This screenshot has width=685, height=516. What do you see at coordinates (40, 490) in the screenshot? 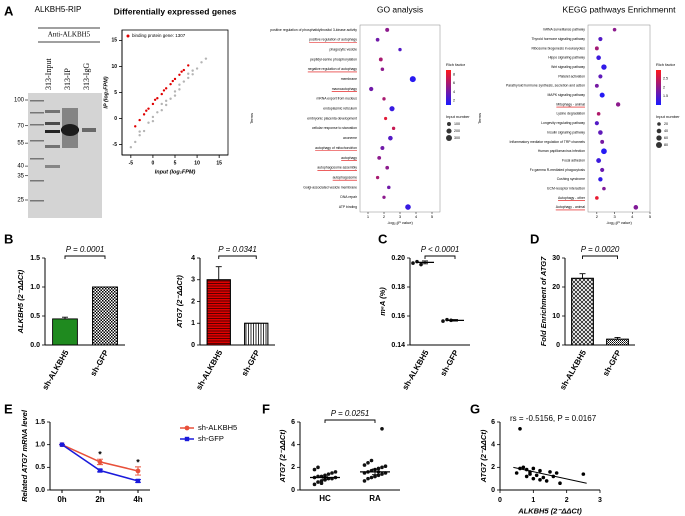
I see `y-tick-label: 0.0` at bounding box center [40, 490].